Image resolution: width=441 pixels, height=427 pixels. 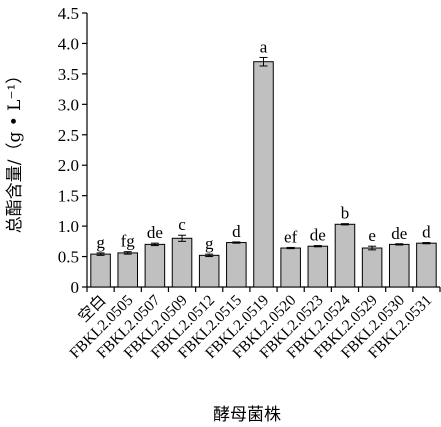 What do you see at coordinates (68, 257) in the screenshot?
I see `y-tick-label: 0.5` at bounding box center [68, 257].